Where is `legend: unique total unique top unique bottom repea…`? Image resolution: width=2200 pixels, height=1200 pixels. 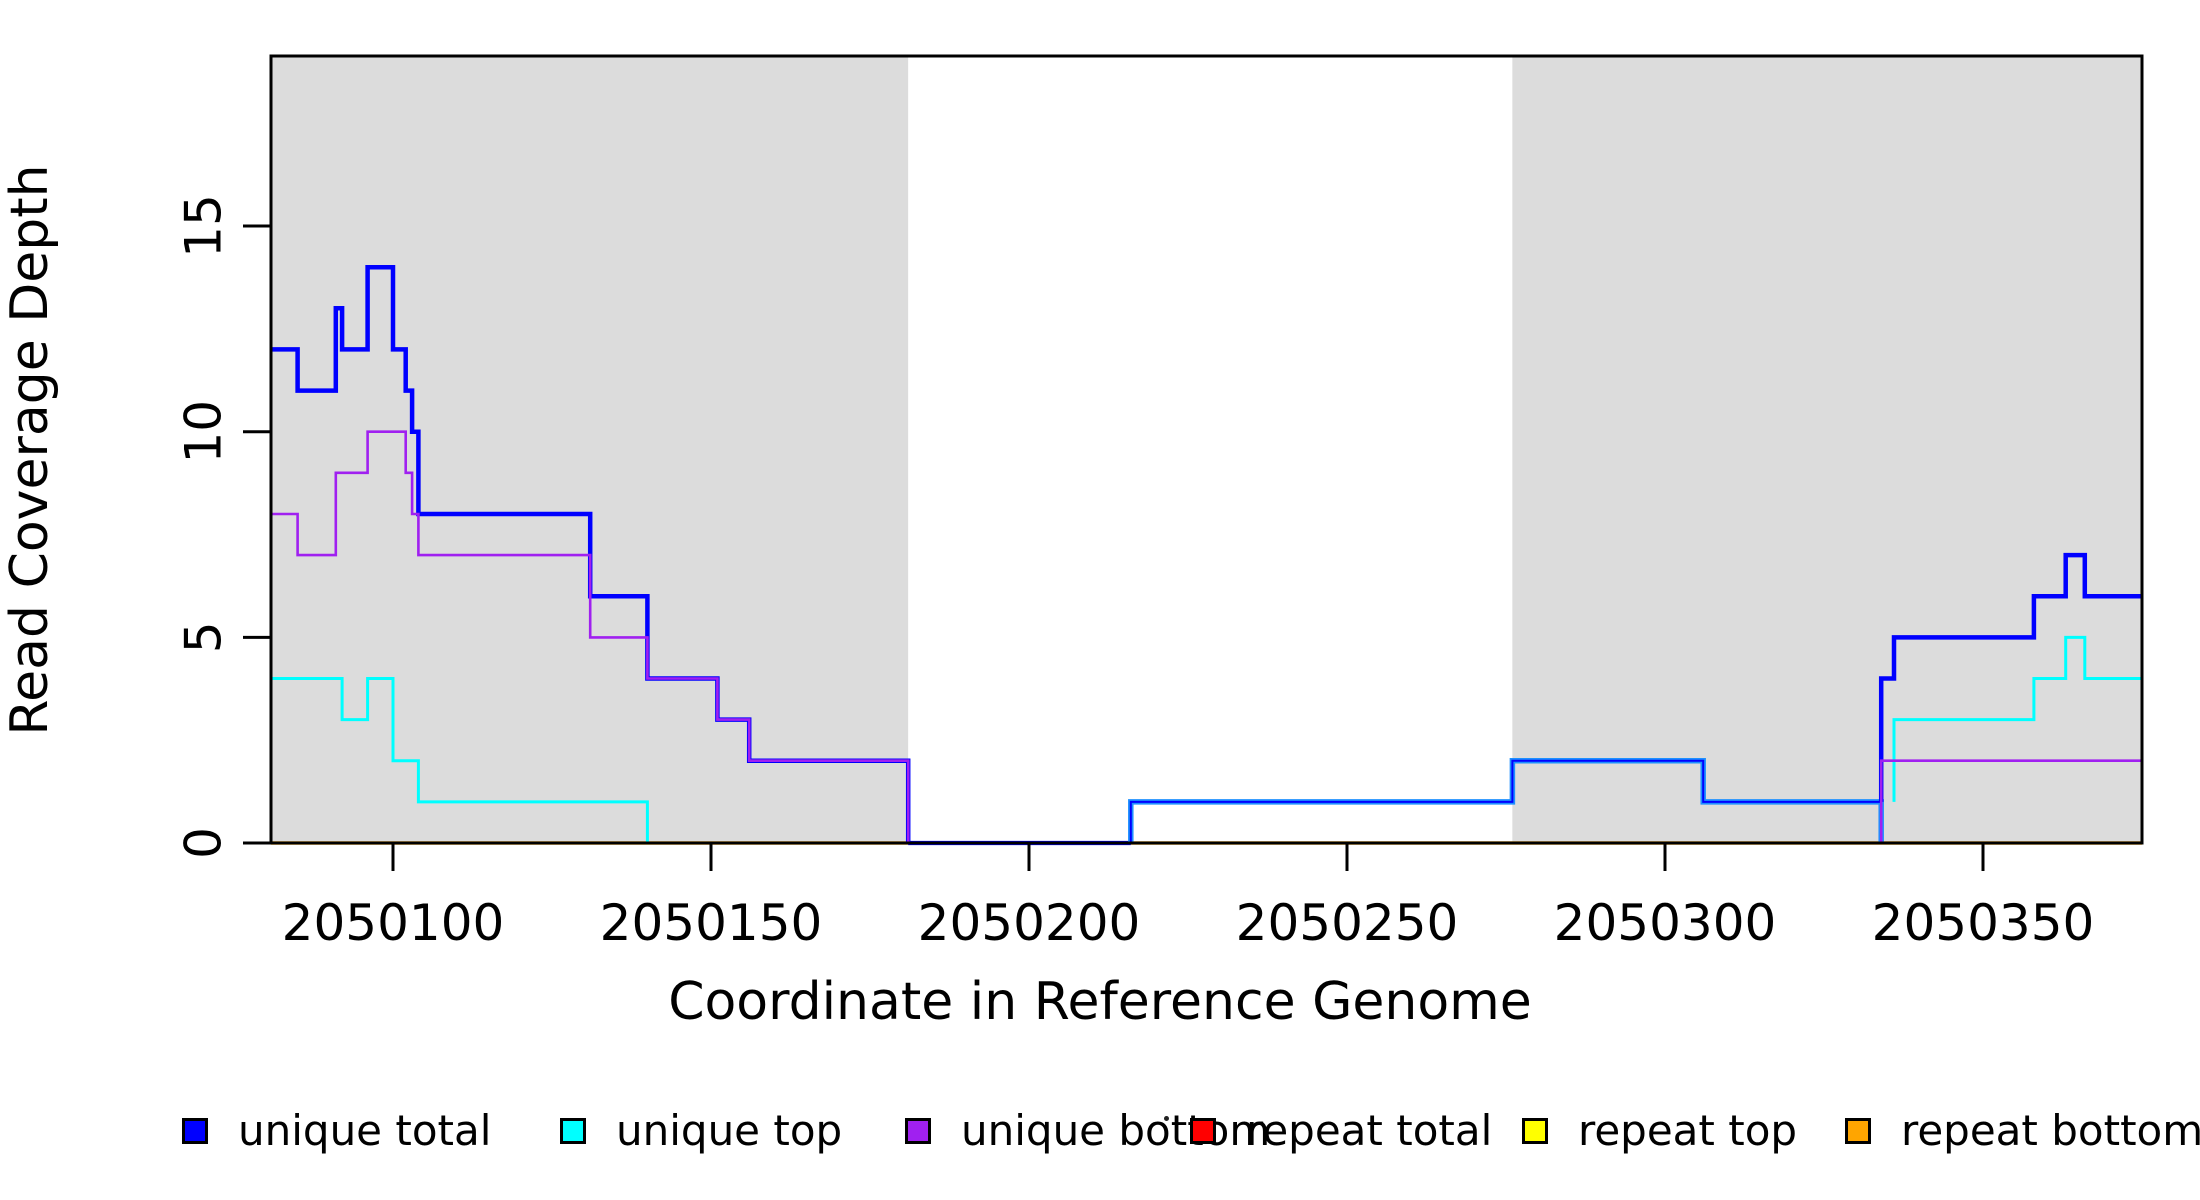
legend: unique total unique top unique bottom repea… is located at coordinates (1100, 1136).